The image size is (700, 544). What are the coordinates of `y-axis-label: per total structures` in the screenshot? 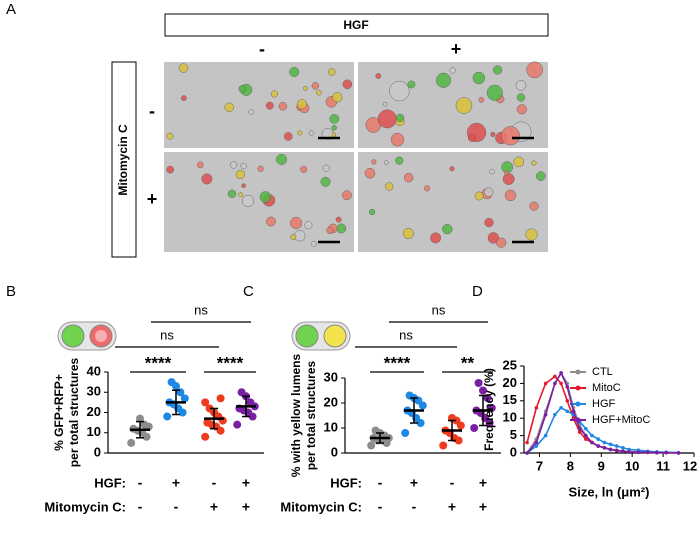 It's located at (311, 415).